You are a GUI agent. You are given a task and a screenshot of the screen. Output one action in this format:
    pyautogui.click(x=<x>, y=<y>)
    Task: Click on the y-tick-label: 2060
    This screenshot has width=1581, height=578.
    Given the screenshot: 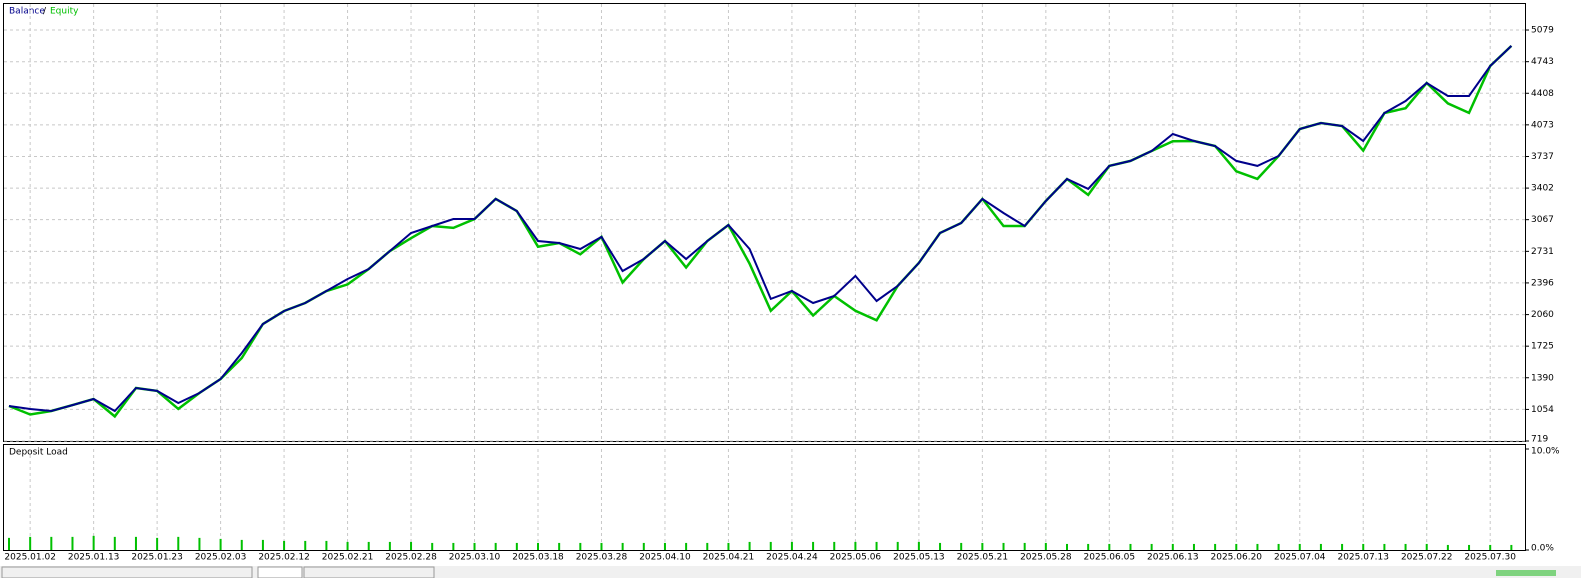 What is the action you would take?
    pyautogui.click(x=1542, y=315)
    